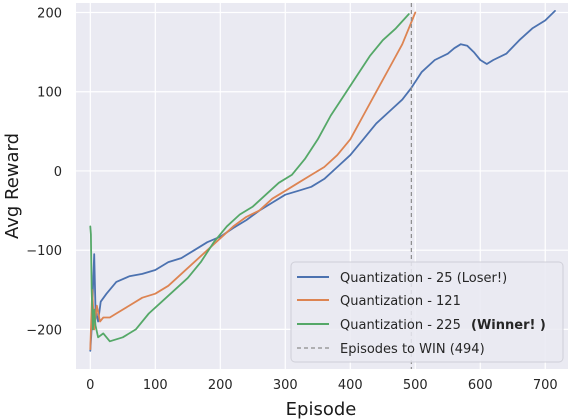 The image size is (568, 420). Describe the element at coordinates (44, 173) in the screenshot. I see `y-tick-labels: −200 −100 0 100 200` at that location.